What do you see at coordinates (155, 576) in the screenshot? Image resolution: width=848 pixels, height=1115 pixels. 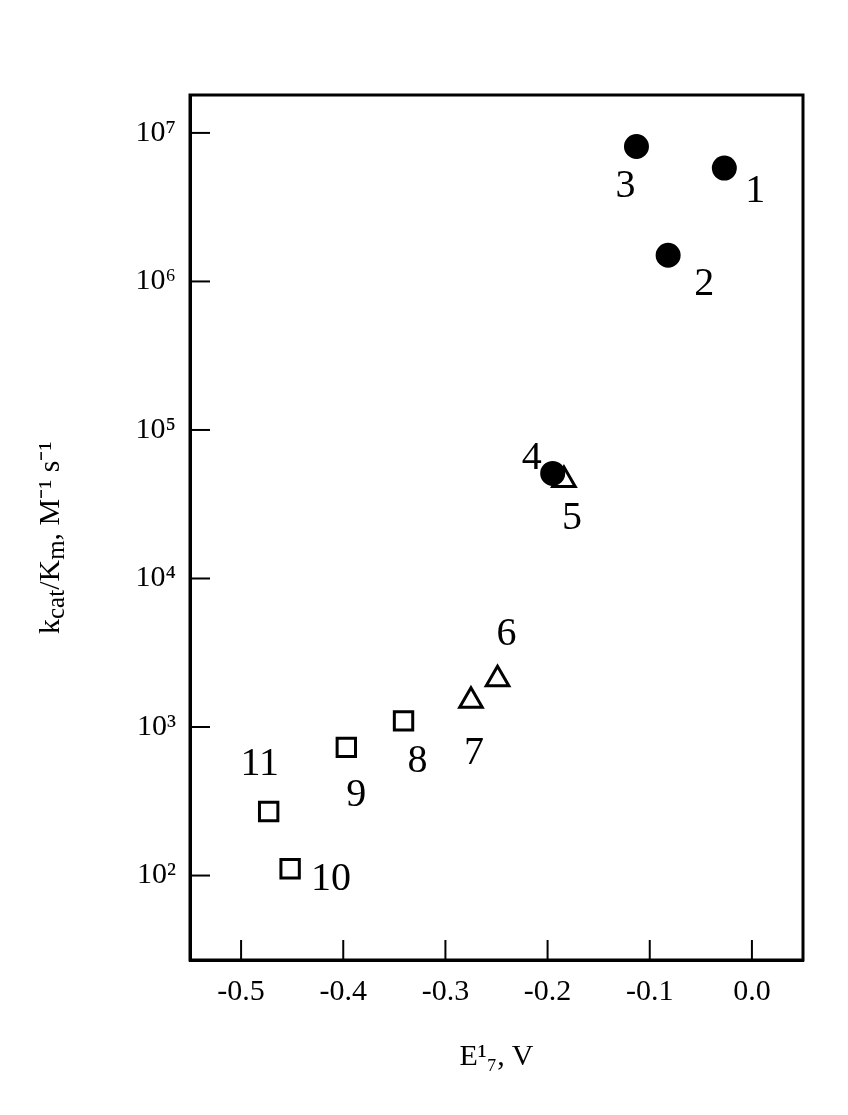 I see `y-tick-label: 10⁴` at bounding box center [155, 576].